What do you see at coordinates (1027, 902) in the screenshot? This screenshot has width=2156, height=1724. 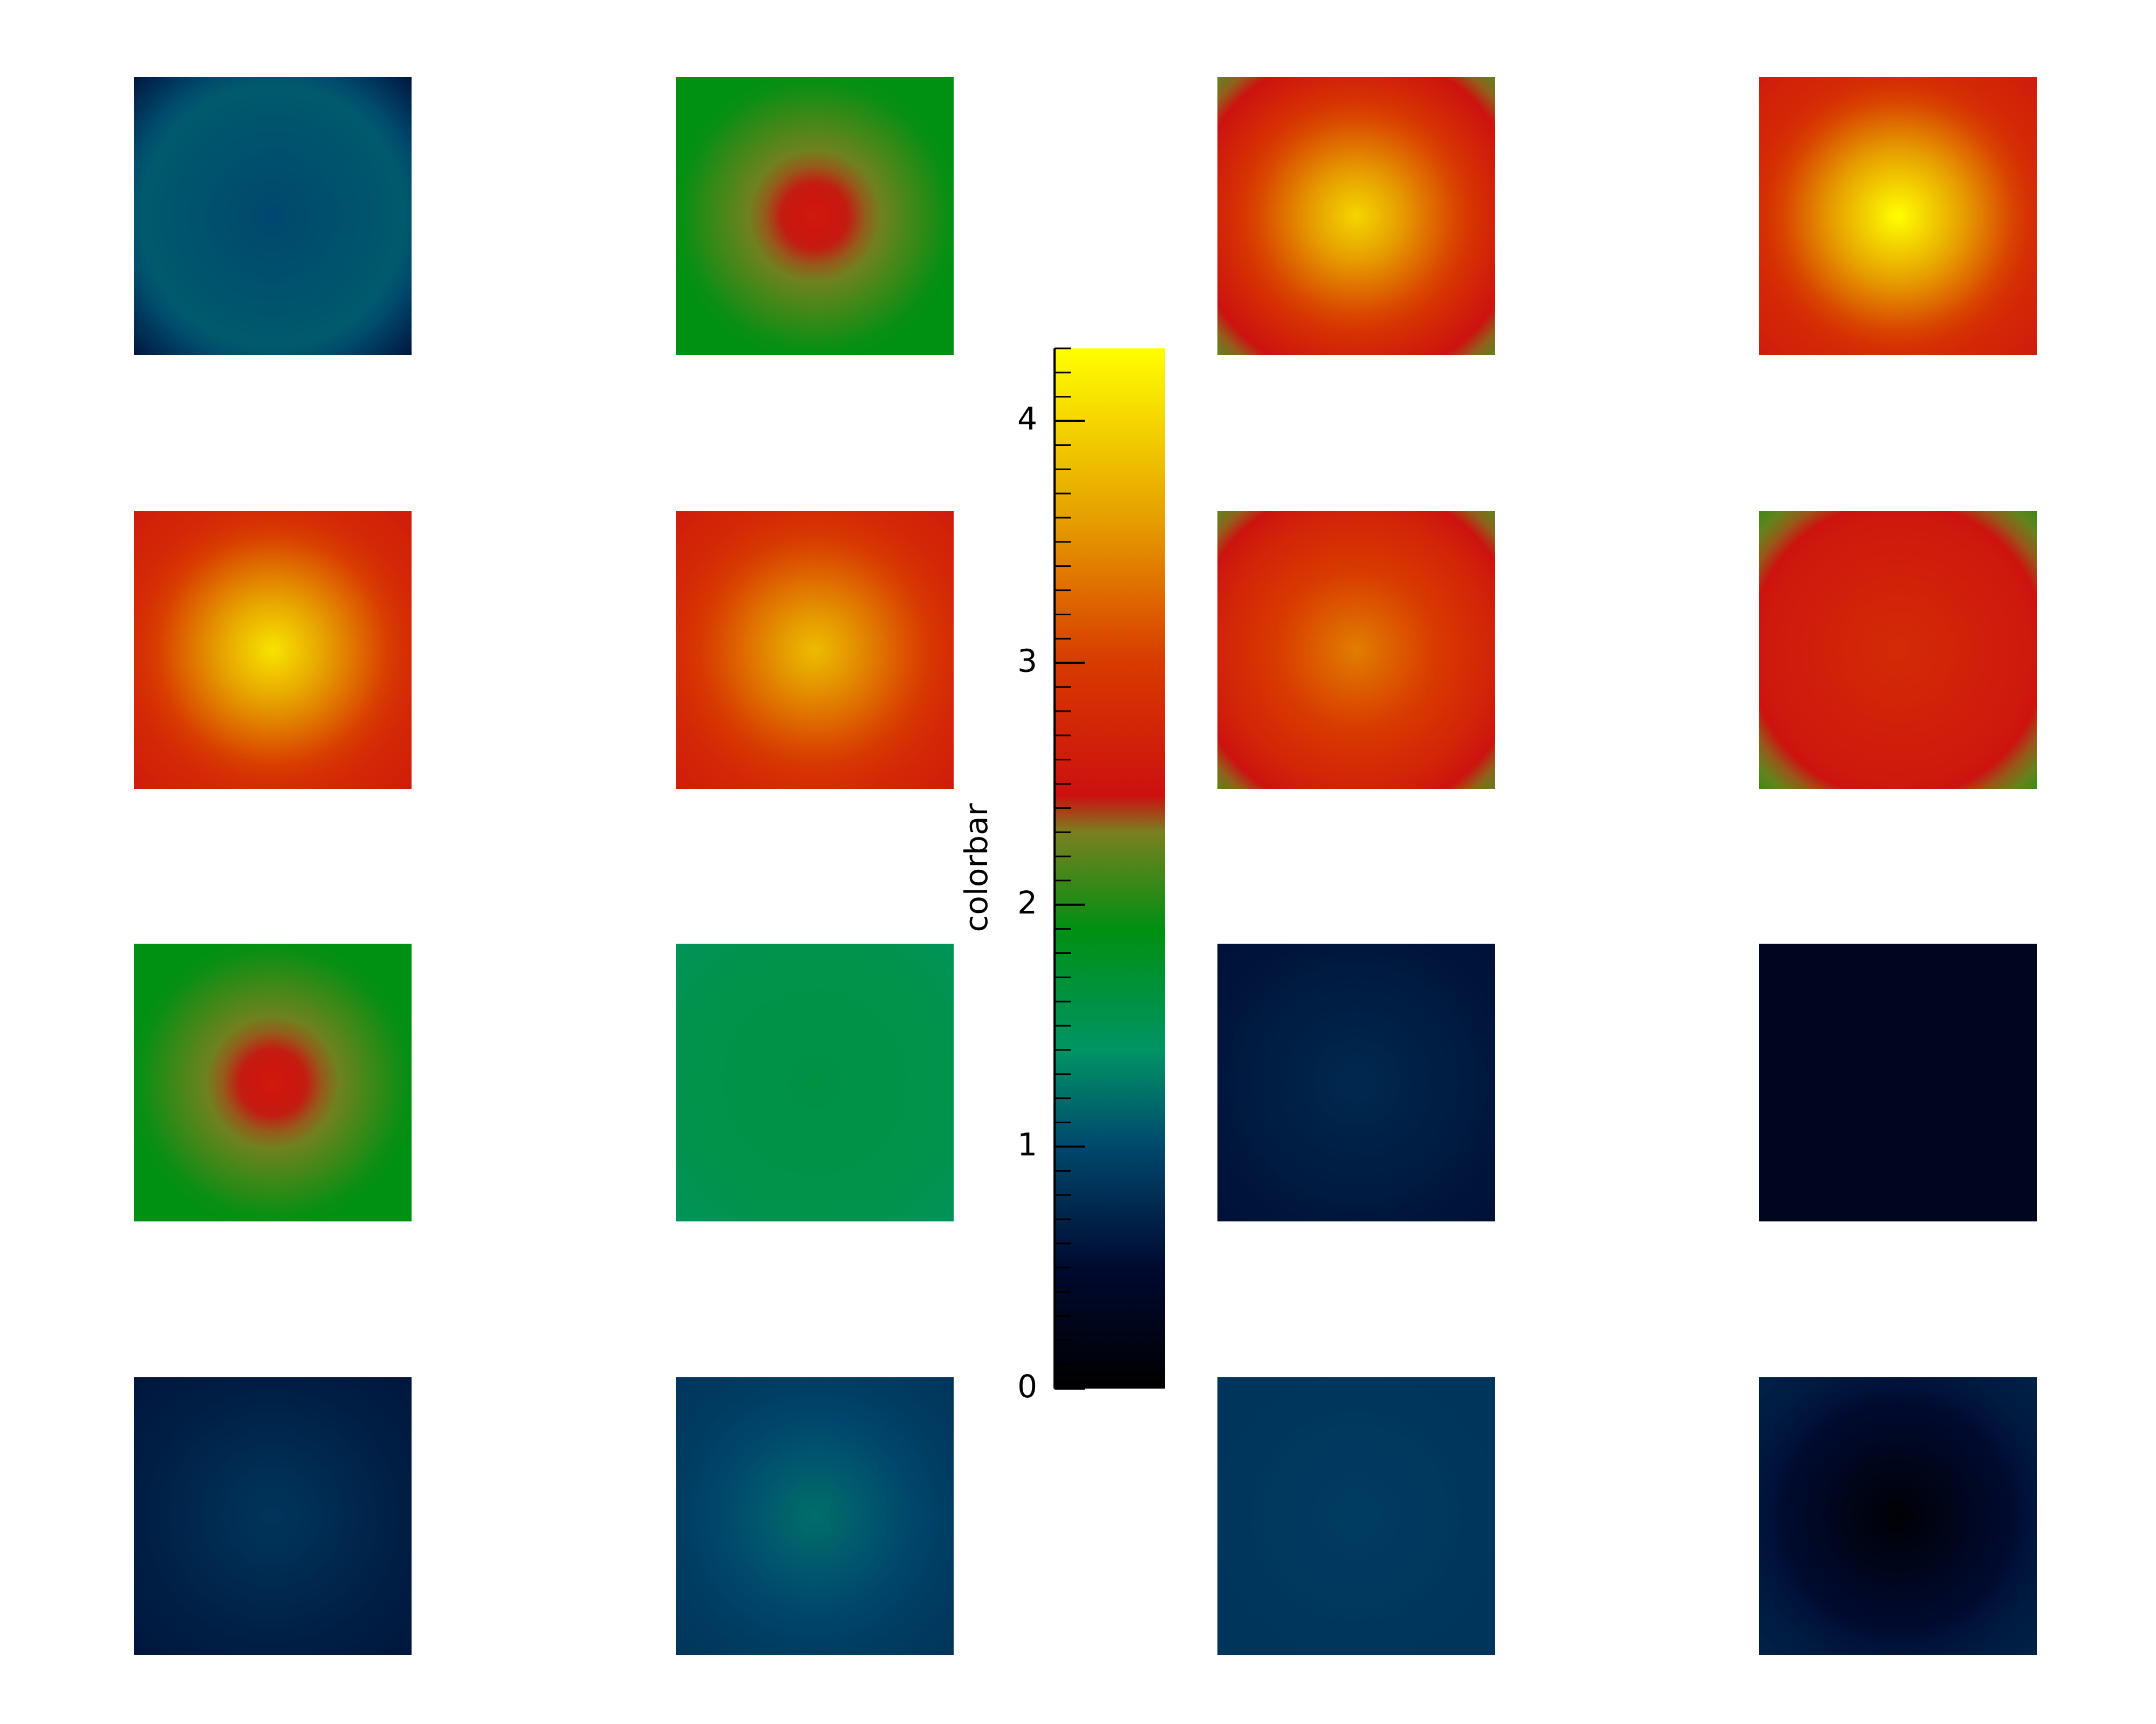 I see `y-tick-label: 2` at bounding box center [1027, 902].